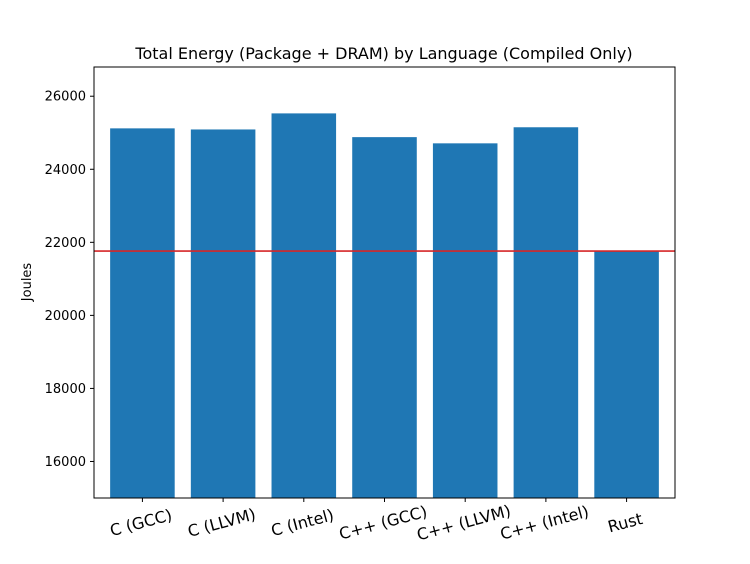 This screenshot has height=564, width=750. Describe the element at coordinates (302, 522) in the screenshot. I see `x-tick-label: C (Intel)` at that location.